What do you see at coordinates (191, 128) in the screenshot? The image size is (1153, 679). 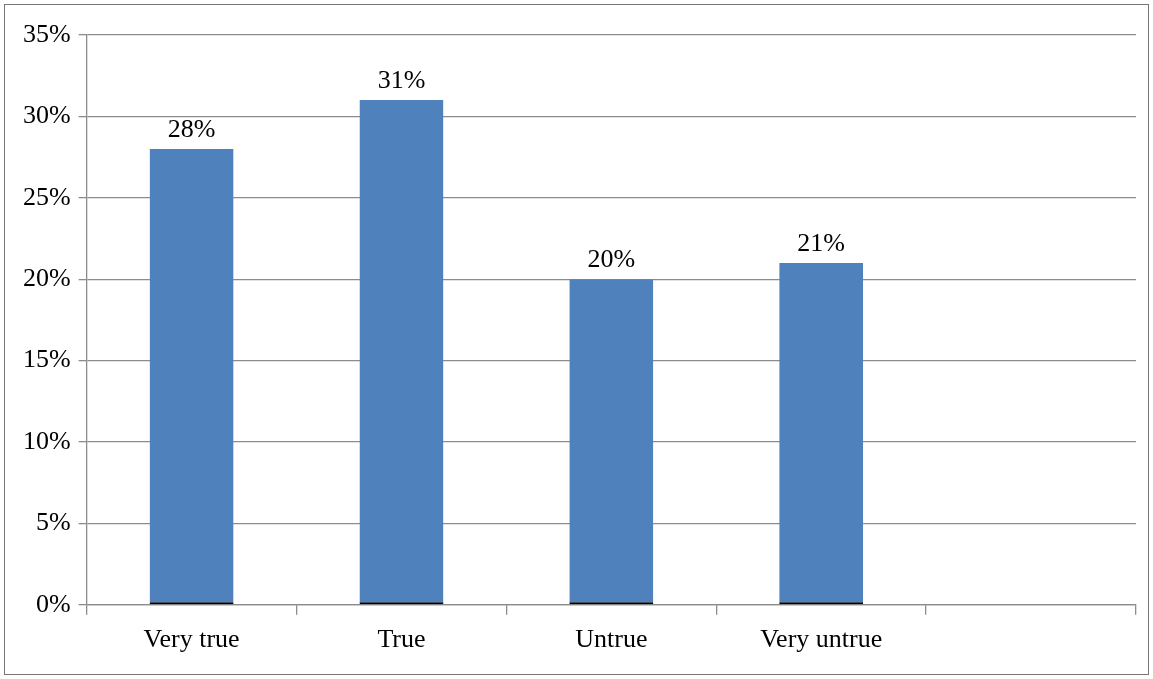 I see `data-label: 28%` at bounding box center [191, 128].